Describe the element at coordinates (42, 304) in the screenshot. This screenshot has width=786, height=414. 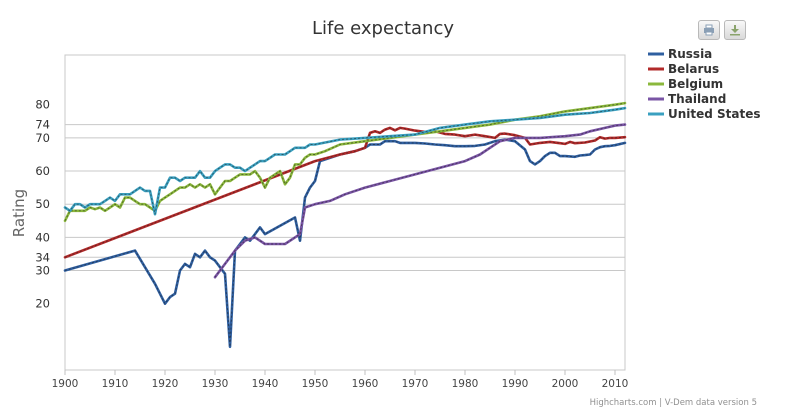
I see `y-tick-label: 20` at that location.